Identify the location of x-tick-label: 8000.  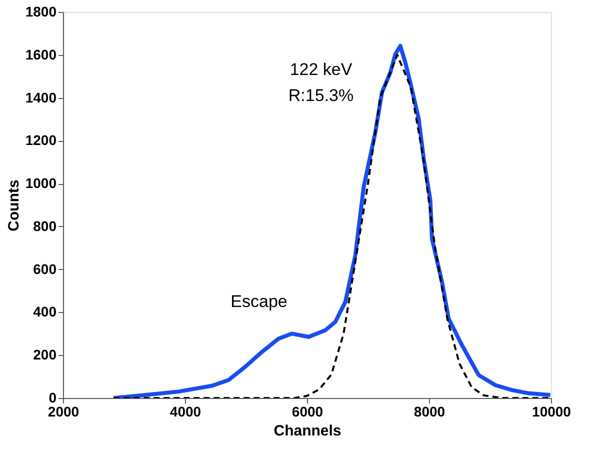
(430, 412).